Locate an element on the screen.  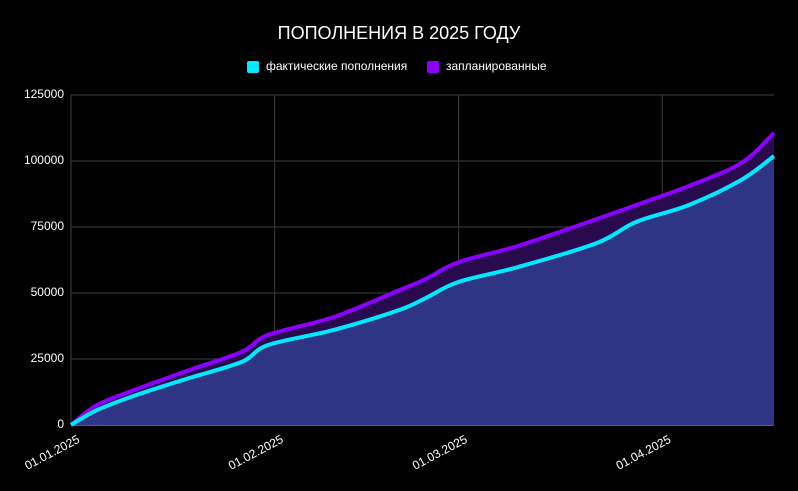
y-tick-label: 0 is located at coordinates (60, 424).